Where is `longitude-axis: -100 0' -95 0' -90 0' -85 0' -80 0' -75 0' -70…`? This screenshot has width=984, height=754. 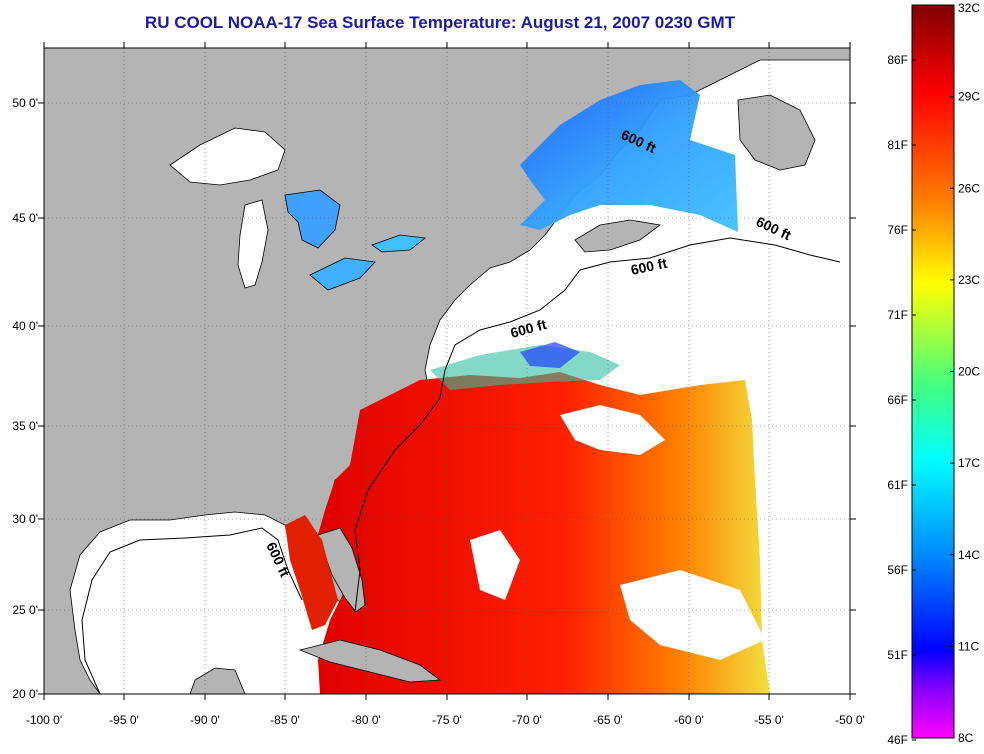
longitude-axis: -100 0' -95 0' -90 0' -85 0' -80 0' -75 0' -70… is located at coordinates (445, 720).